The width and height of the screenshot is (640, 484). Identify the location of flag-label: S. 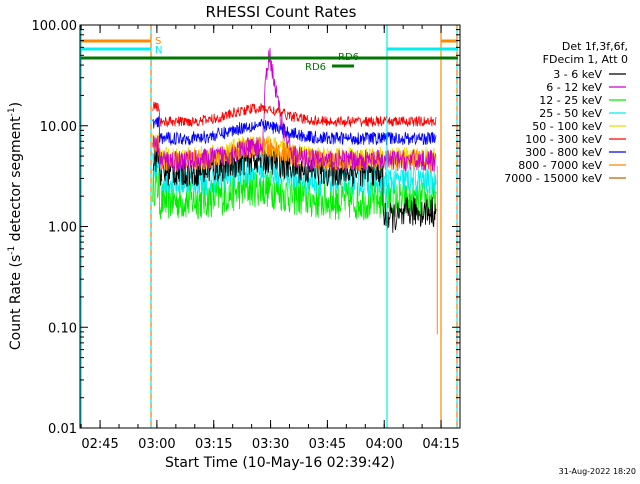
(158, 41).